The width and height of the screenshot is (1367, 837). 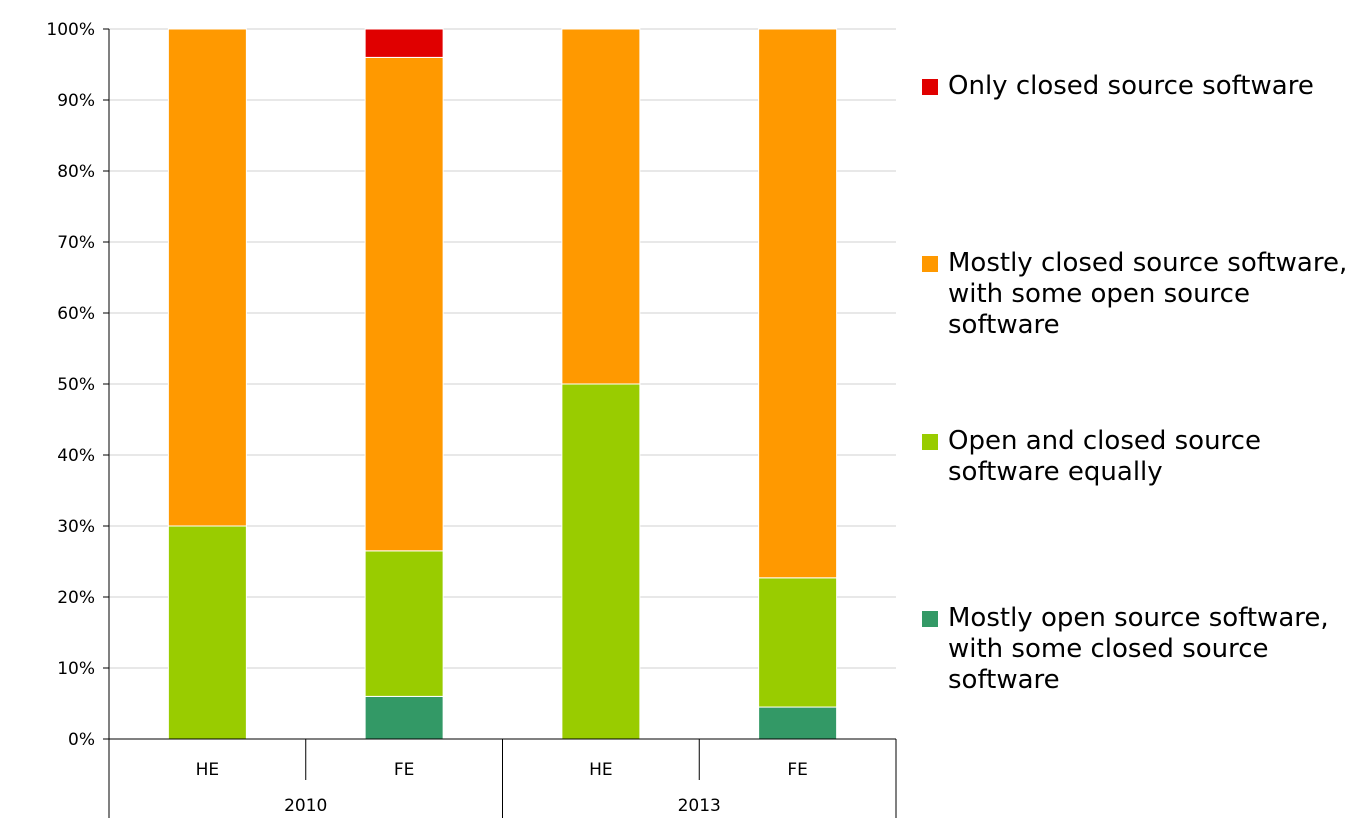 What do you see at coordinates (76, 314) in the screenshot?
I see `y-tick-label: 60%` at bounding box center [76, 314].